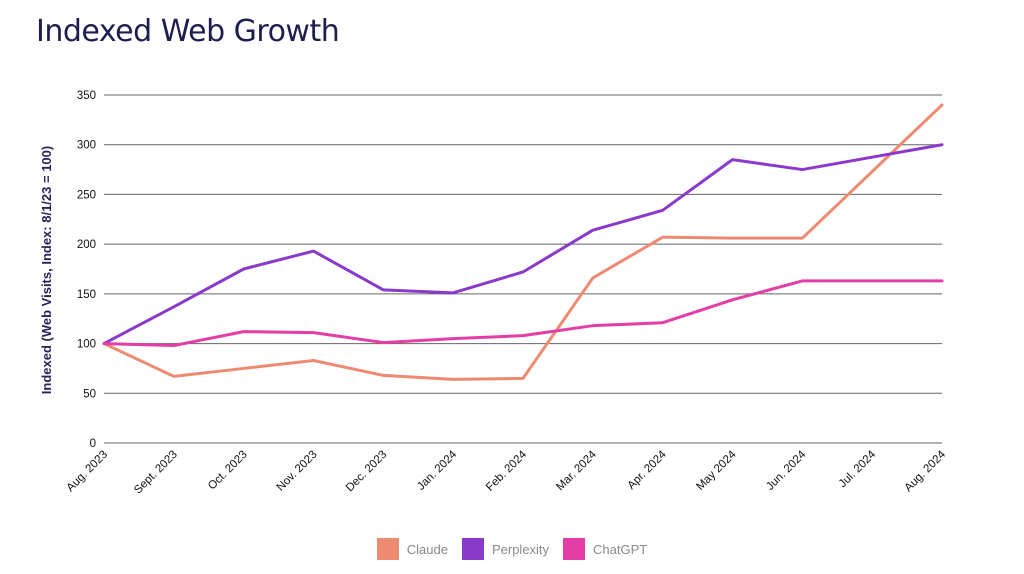 The height and width of the screenshot is (574, 1024). I want to click on x-tick-label: Aug. 2023, so click(88, 472).